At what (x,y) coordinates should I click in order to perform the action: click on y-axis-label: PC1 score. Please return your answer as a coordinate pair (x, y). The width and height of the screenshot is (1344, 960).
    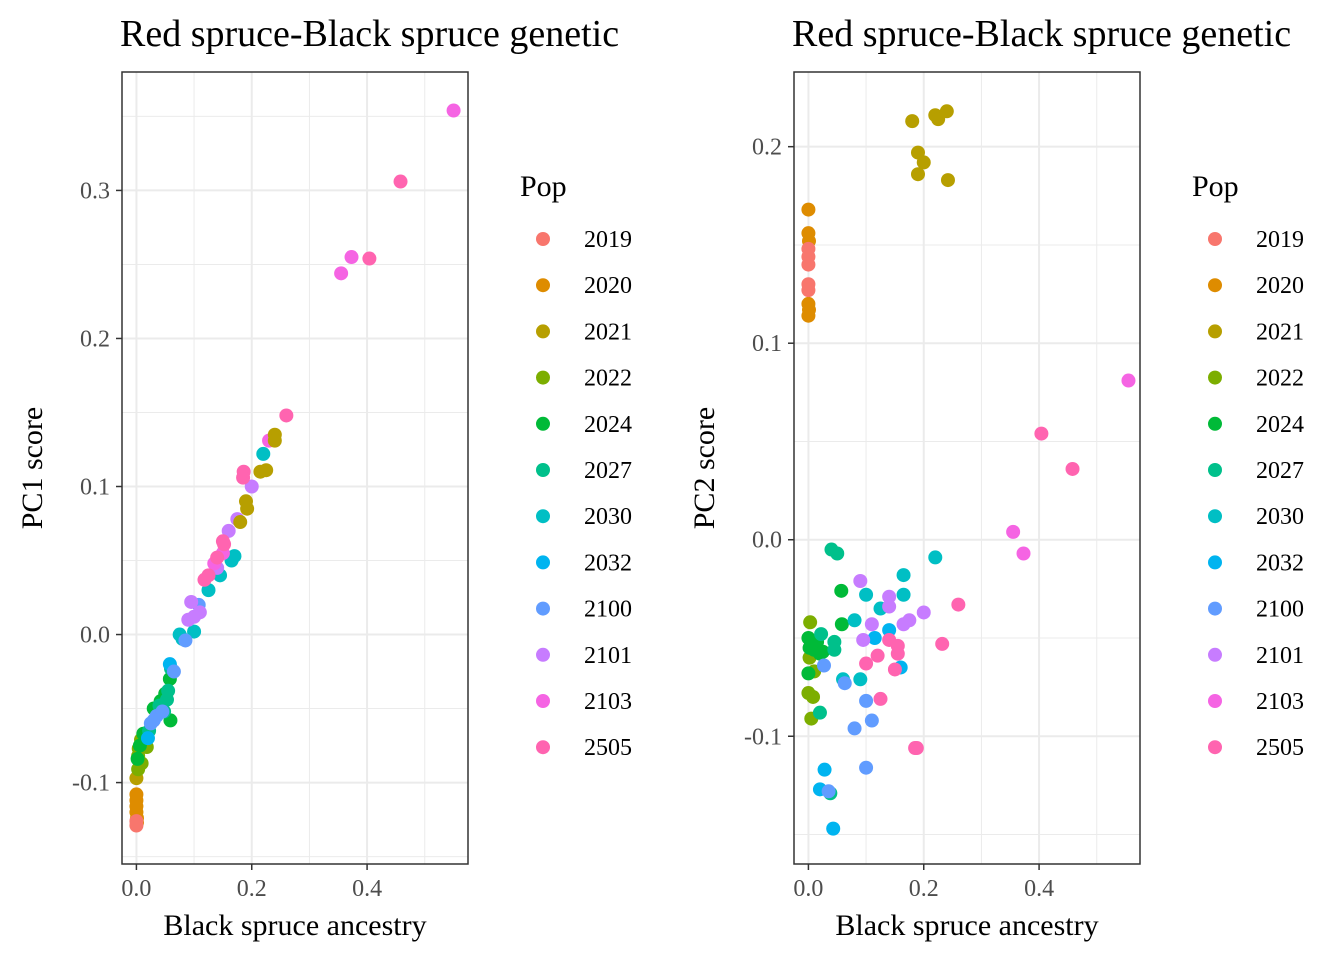
    Looking at the image, I should click on (32, 468).